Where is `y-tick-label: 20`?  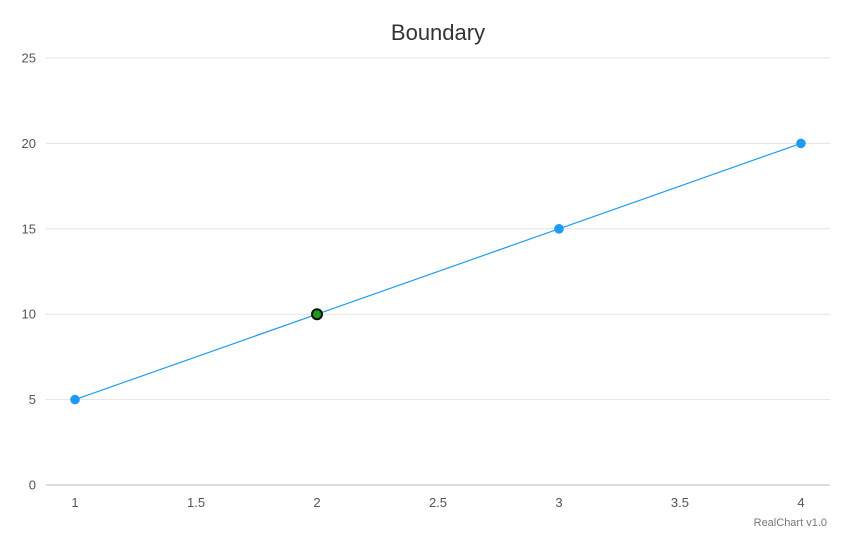
y-tick-label: 20 is located at coordinates (29, 143).